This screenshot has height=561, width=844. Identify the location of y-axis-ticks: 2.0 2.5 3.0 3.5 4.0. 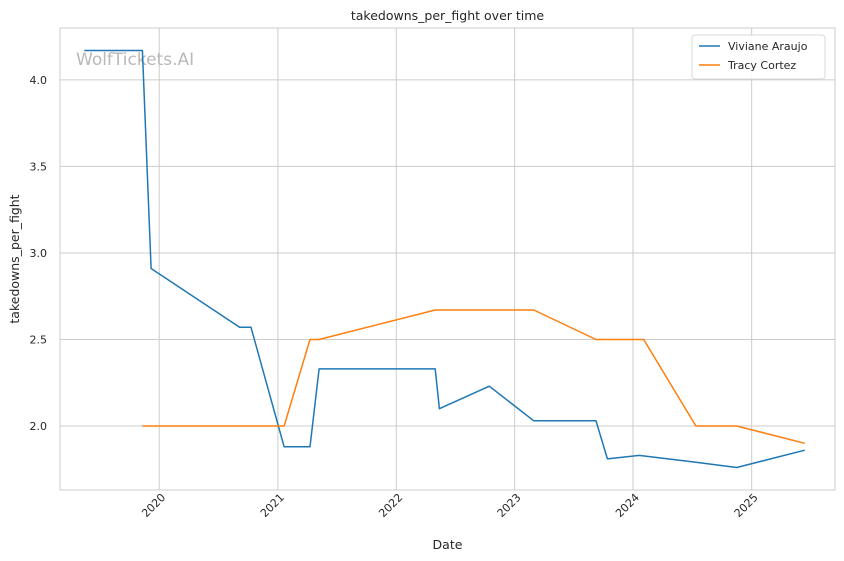
(39, 253).